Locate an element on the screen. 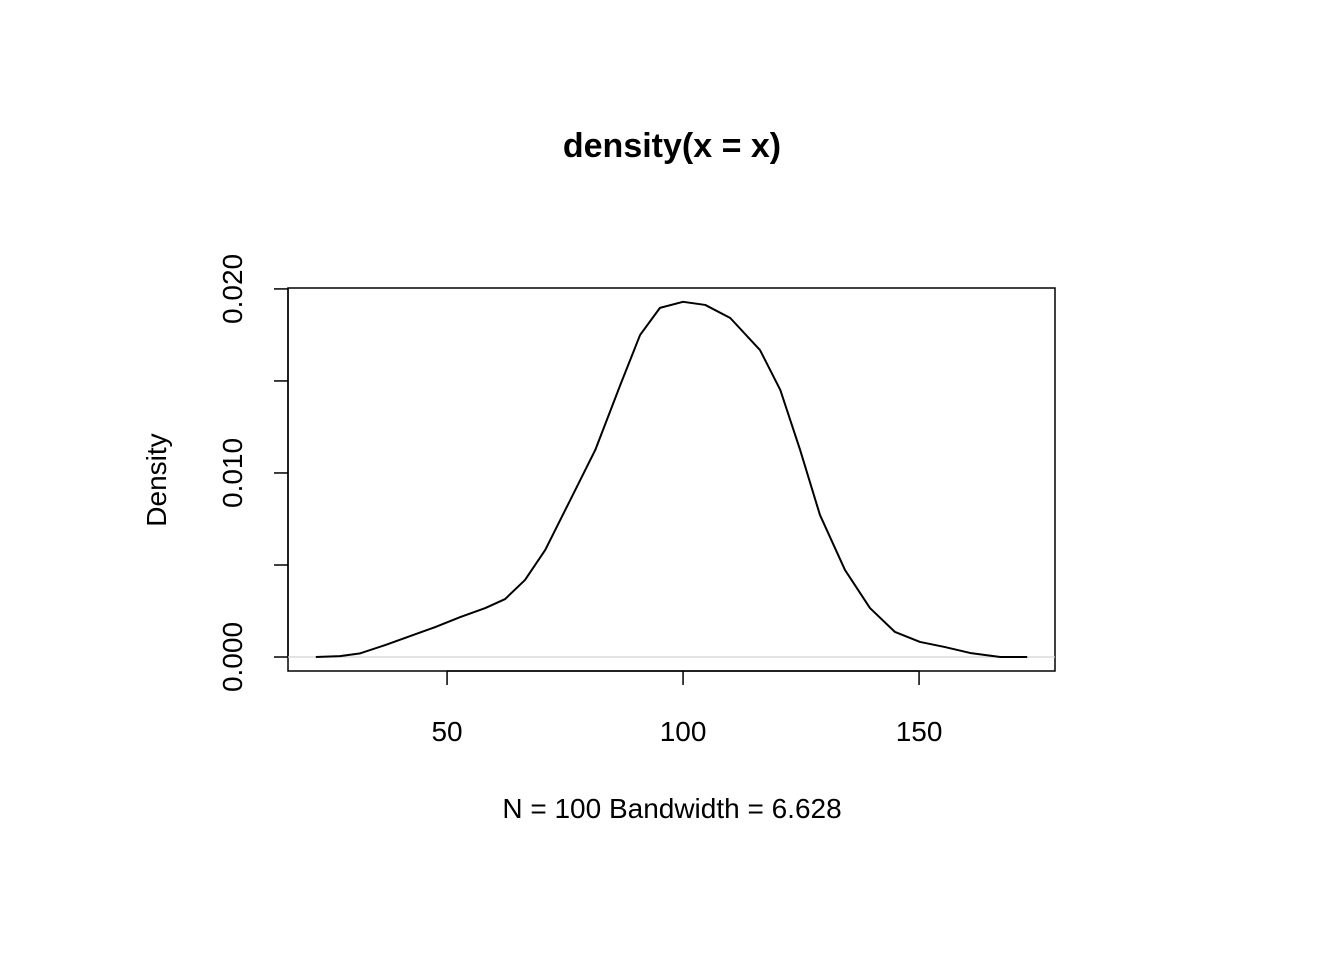 The height and width of the screenshot is (960, 1344). chart-title: density(x = x) is located at coordinates (672, 146).